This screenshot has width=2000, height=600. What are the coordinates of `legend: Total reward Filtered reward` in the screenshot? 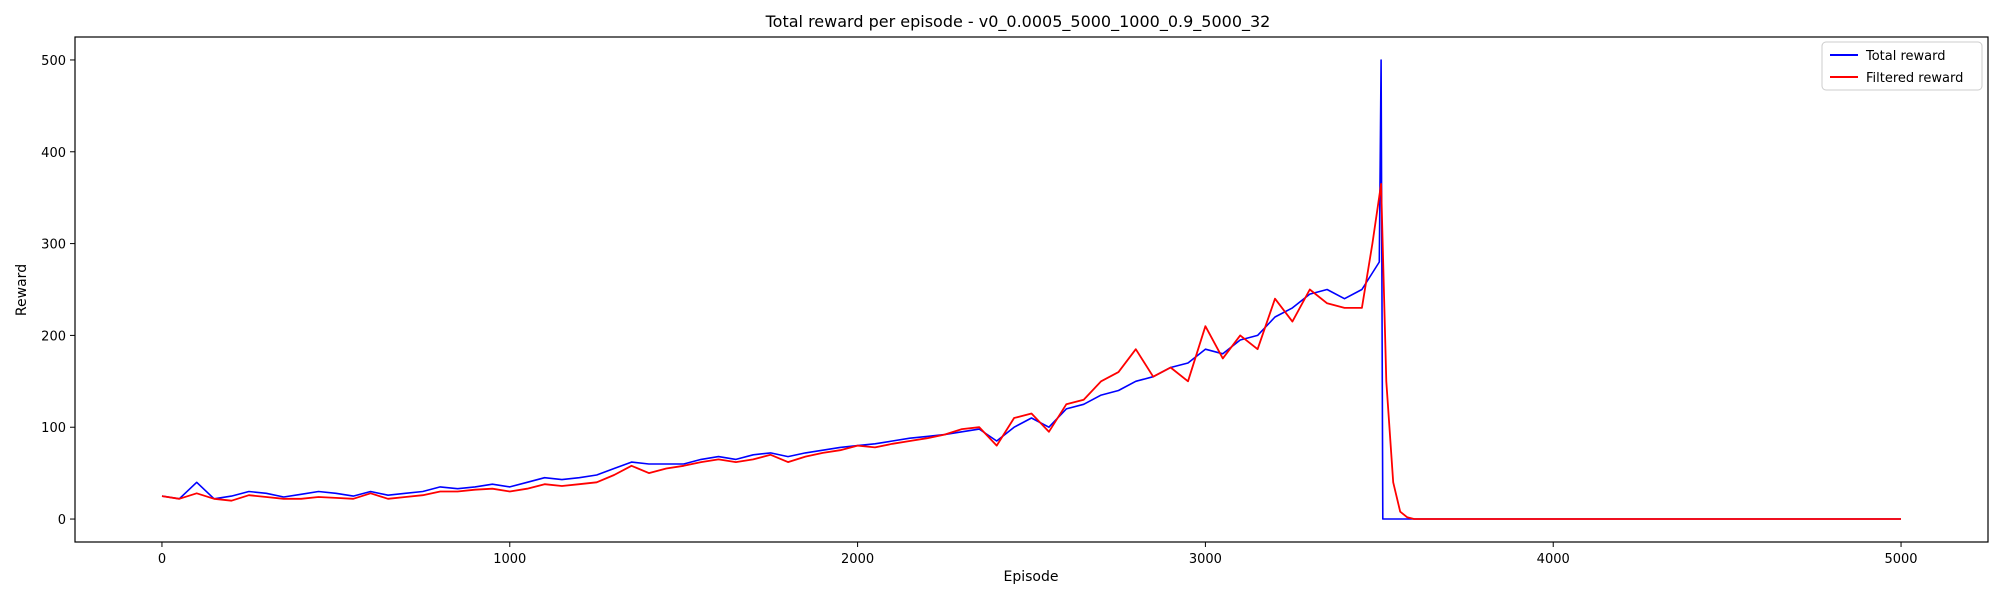 It's located at (1902, 66).